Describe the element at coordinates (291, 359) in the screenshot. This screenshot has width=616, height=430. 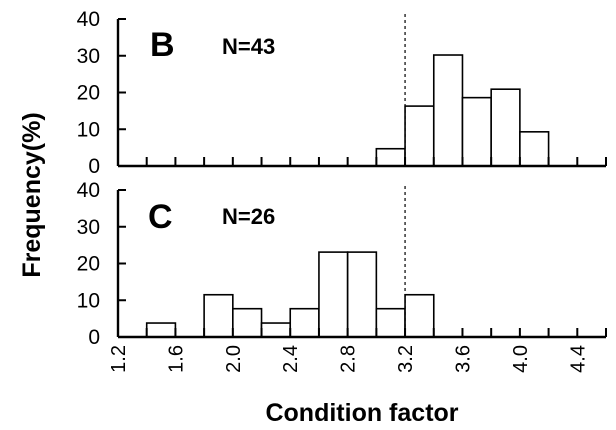
I see `x-tick-label-3: 2.4` at that location.